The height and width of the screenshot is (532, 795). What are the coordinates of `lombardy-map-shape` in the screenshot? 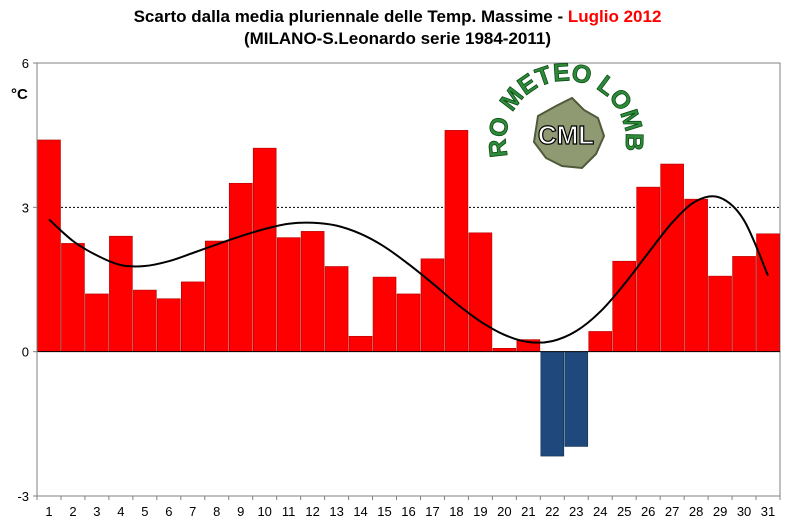 It's located at (569, 133).